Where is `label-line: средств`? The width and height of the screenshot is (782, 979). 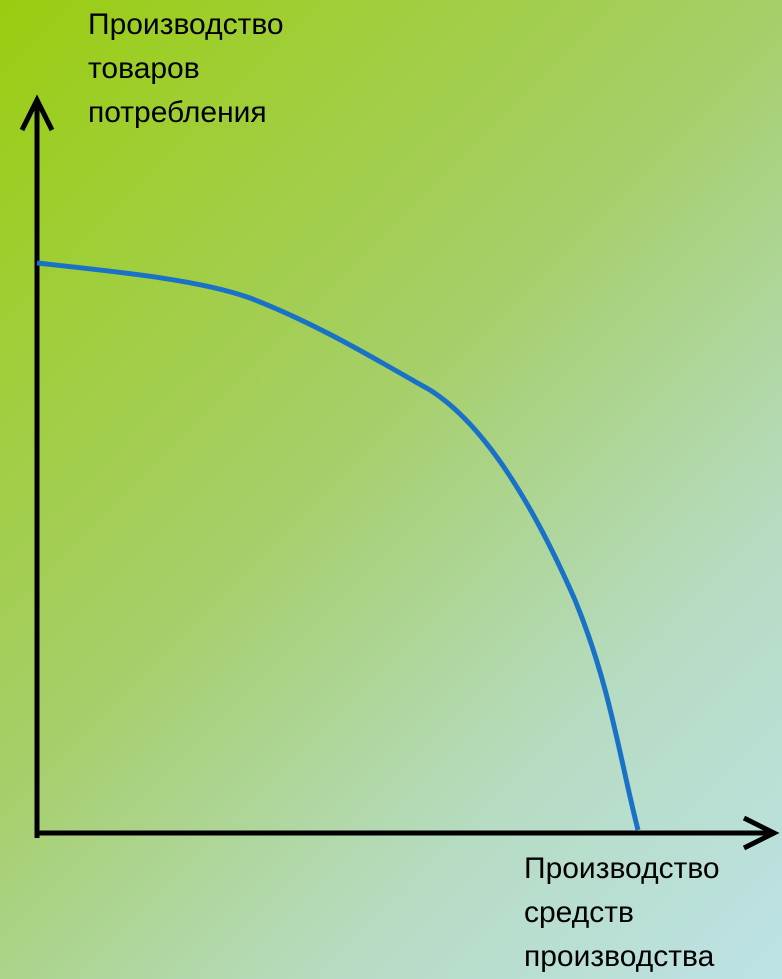 label-line: средств is located at coordinates (579, 912).